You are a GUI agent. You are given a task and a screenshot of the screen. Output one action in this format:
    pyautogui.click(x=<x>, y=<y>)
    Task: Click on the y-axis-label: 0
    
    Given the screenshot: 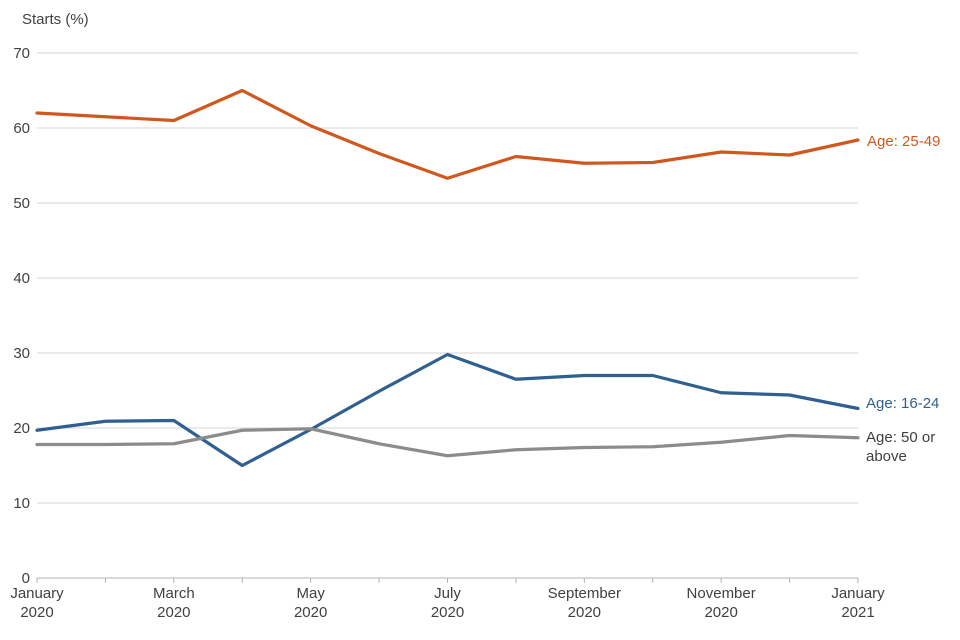 What is the action you would take?
    pyautogui.click(x=25, y=578)
    